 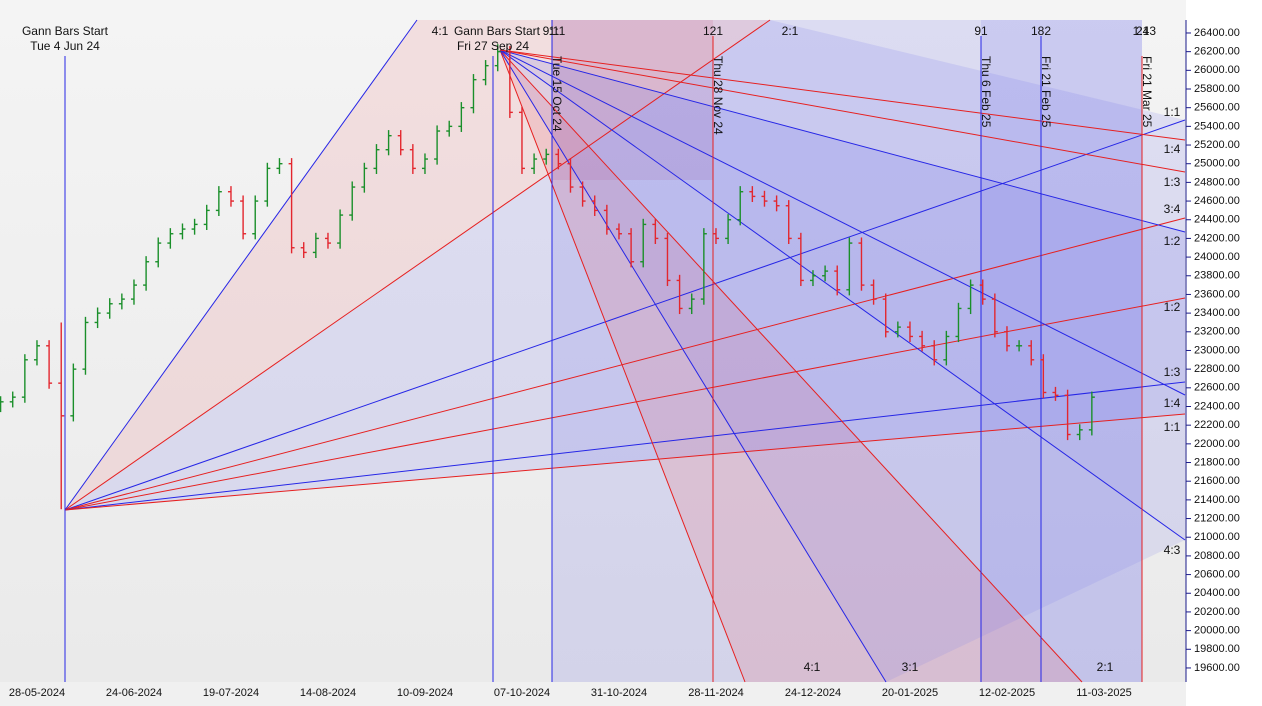 What do you see at coordinates (1217, 332) in the screenshot?
I see `y-tick-label: 23200.00` at bounding box center [1217, 332].